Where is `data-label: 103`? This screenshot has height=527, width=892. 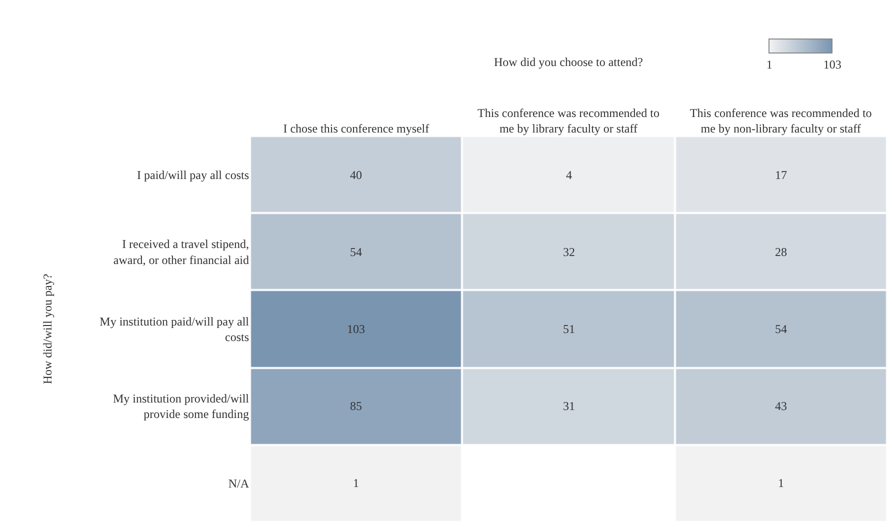 data-label: 103 is located at coordinates (356, 329).